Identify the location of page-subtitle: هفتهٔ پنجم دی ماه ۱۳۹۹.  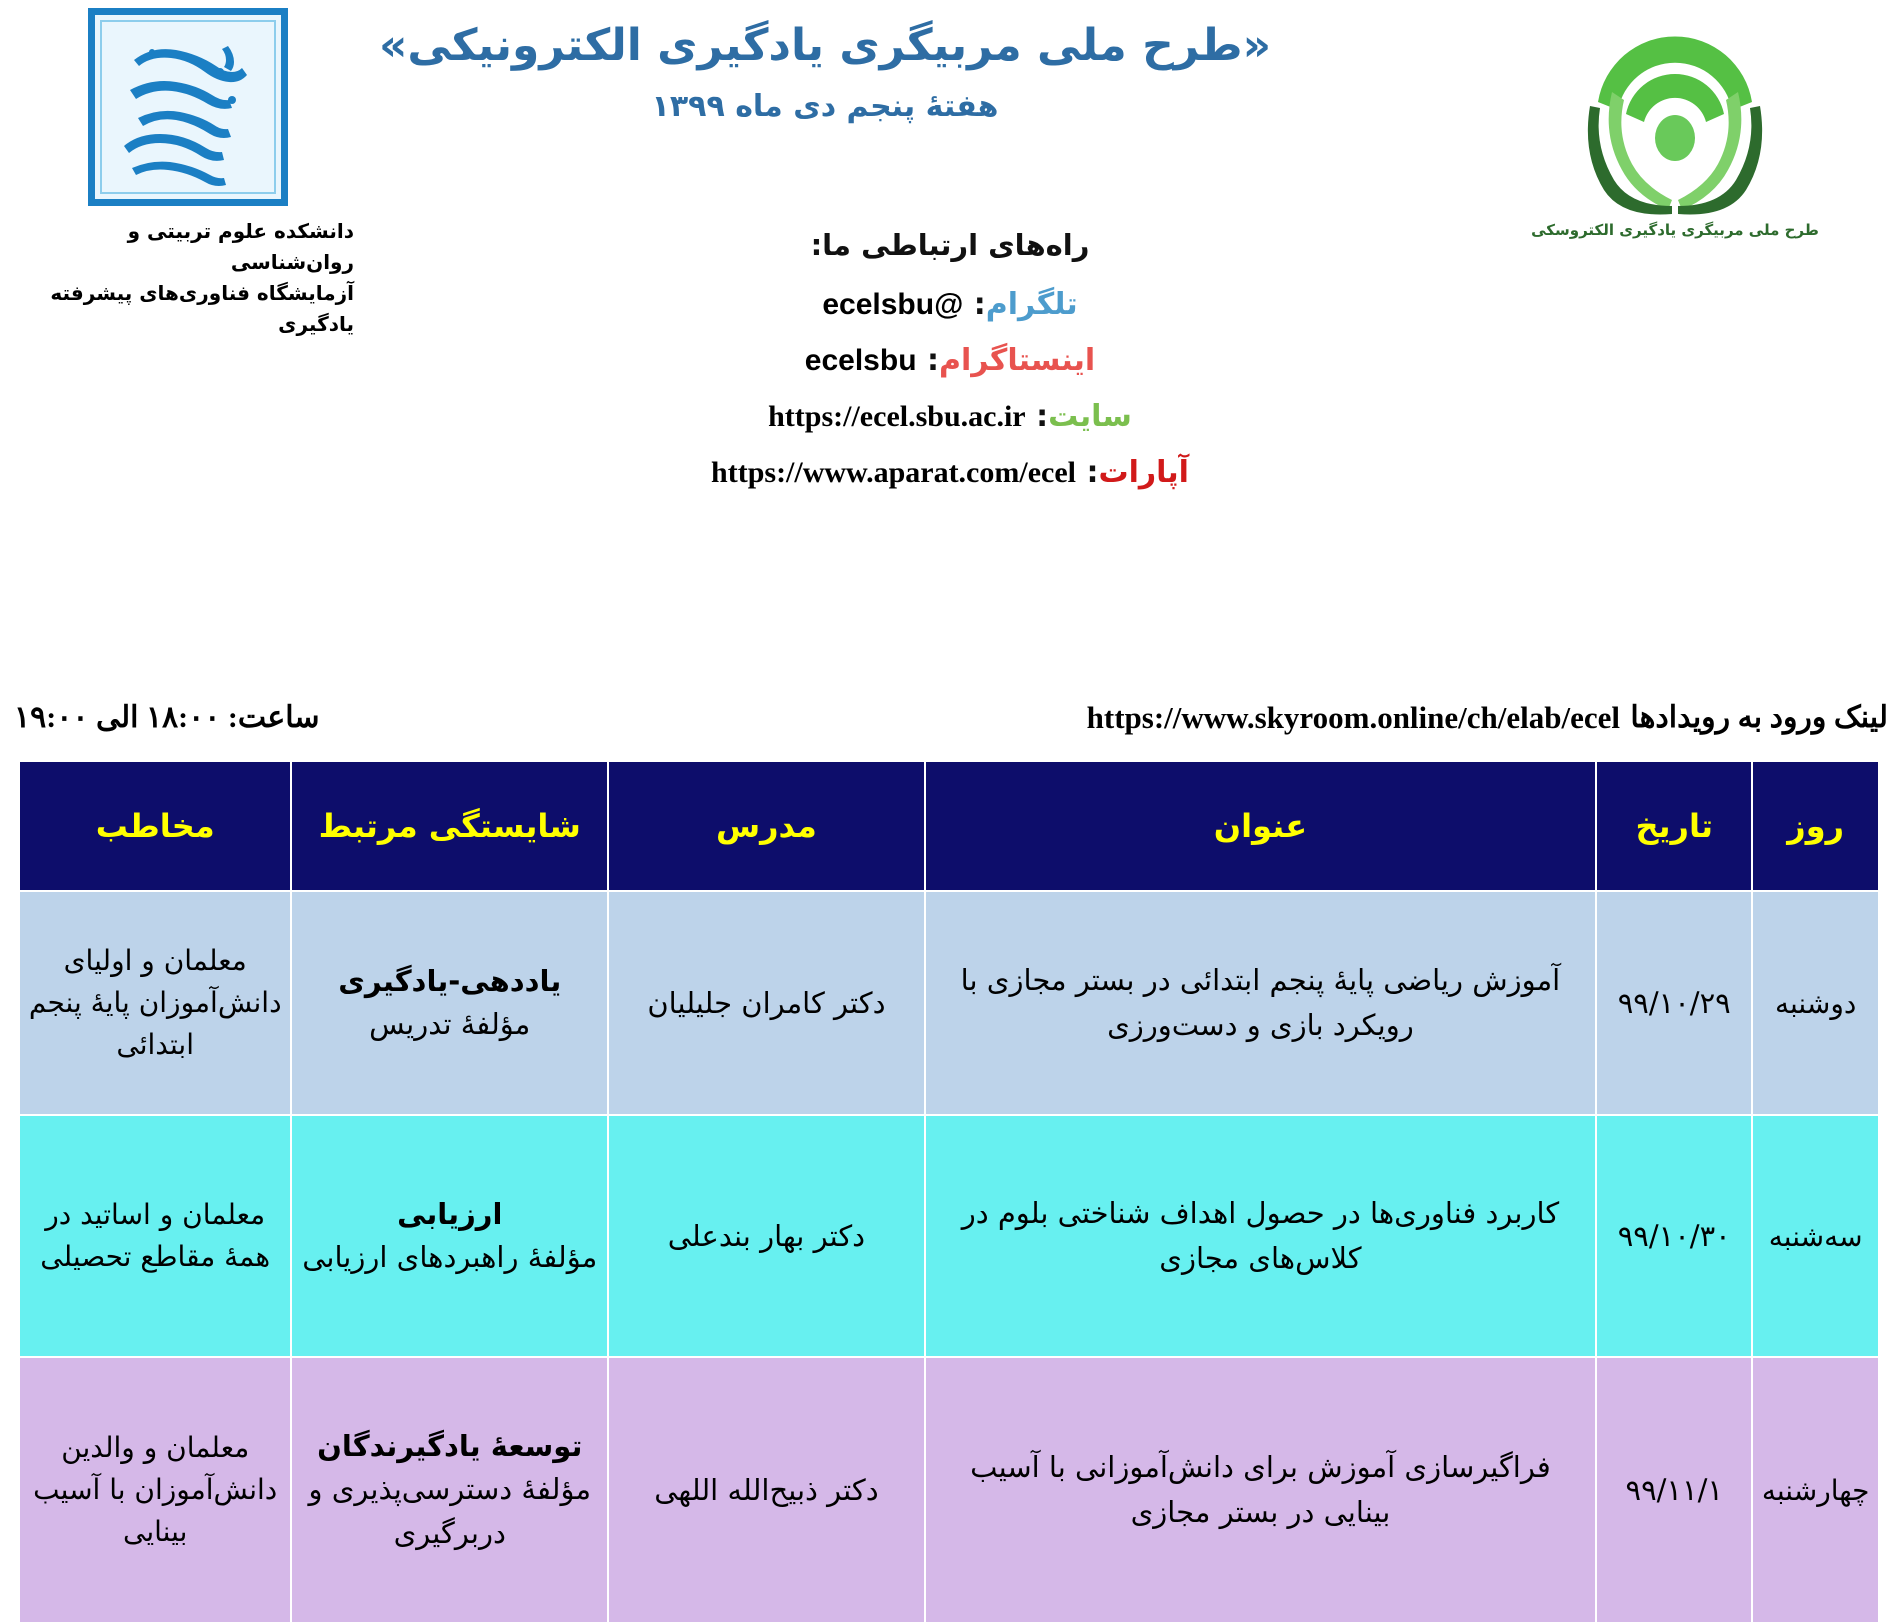
(825, 106).